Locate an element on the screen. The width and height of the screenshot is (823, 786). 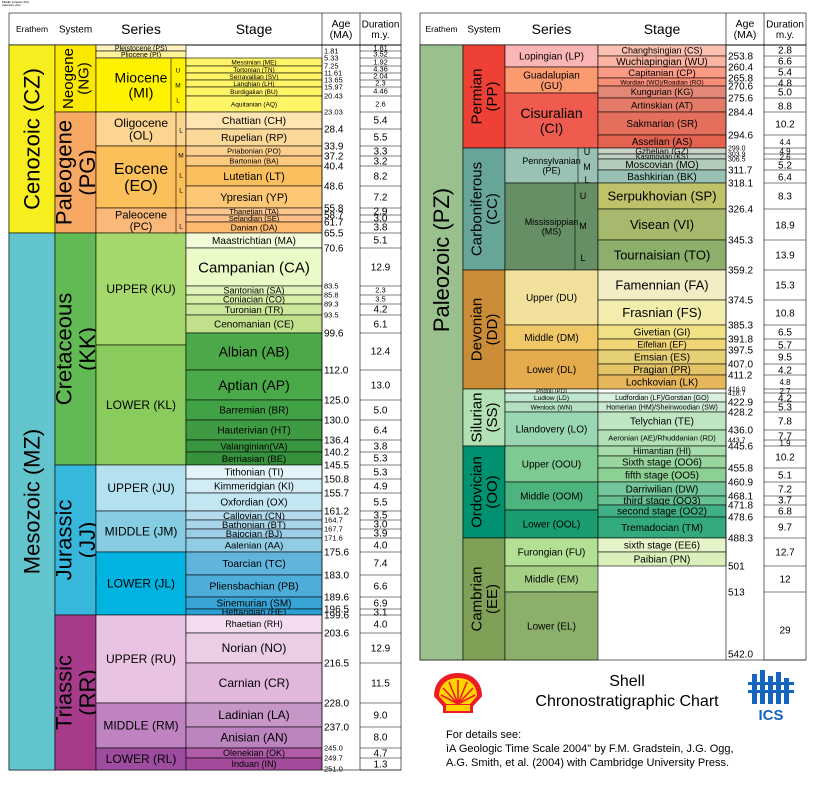
stage-band is located at coordinates (662, 196).